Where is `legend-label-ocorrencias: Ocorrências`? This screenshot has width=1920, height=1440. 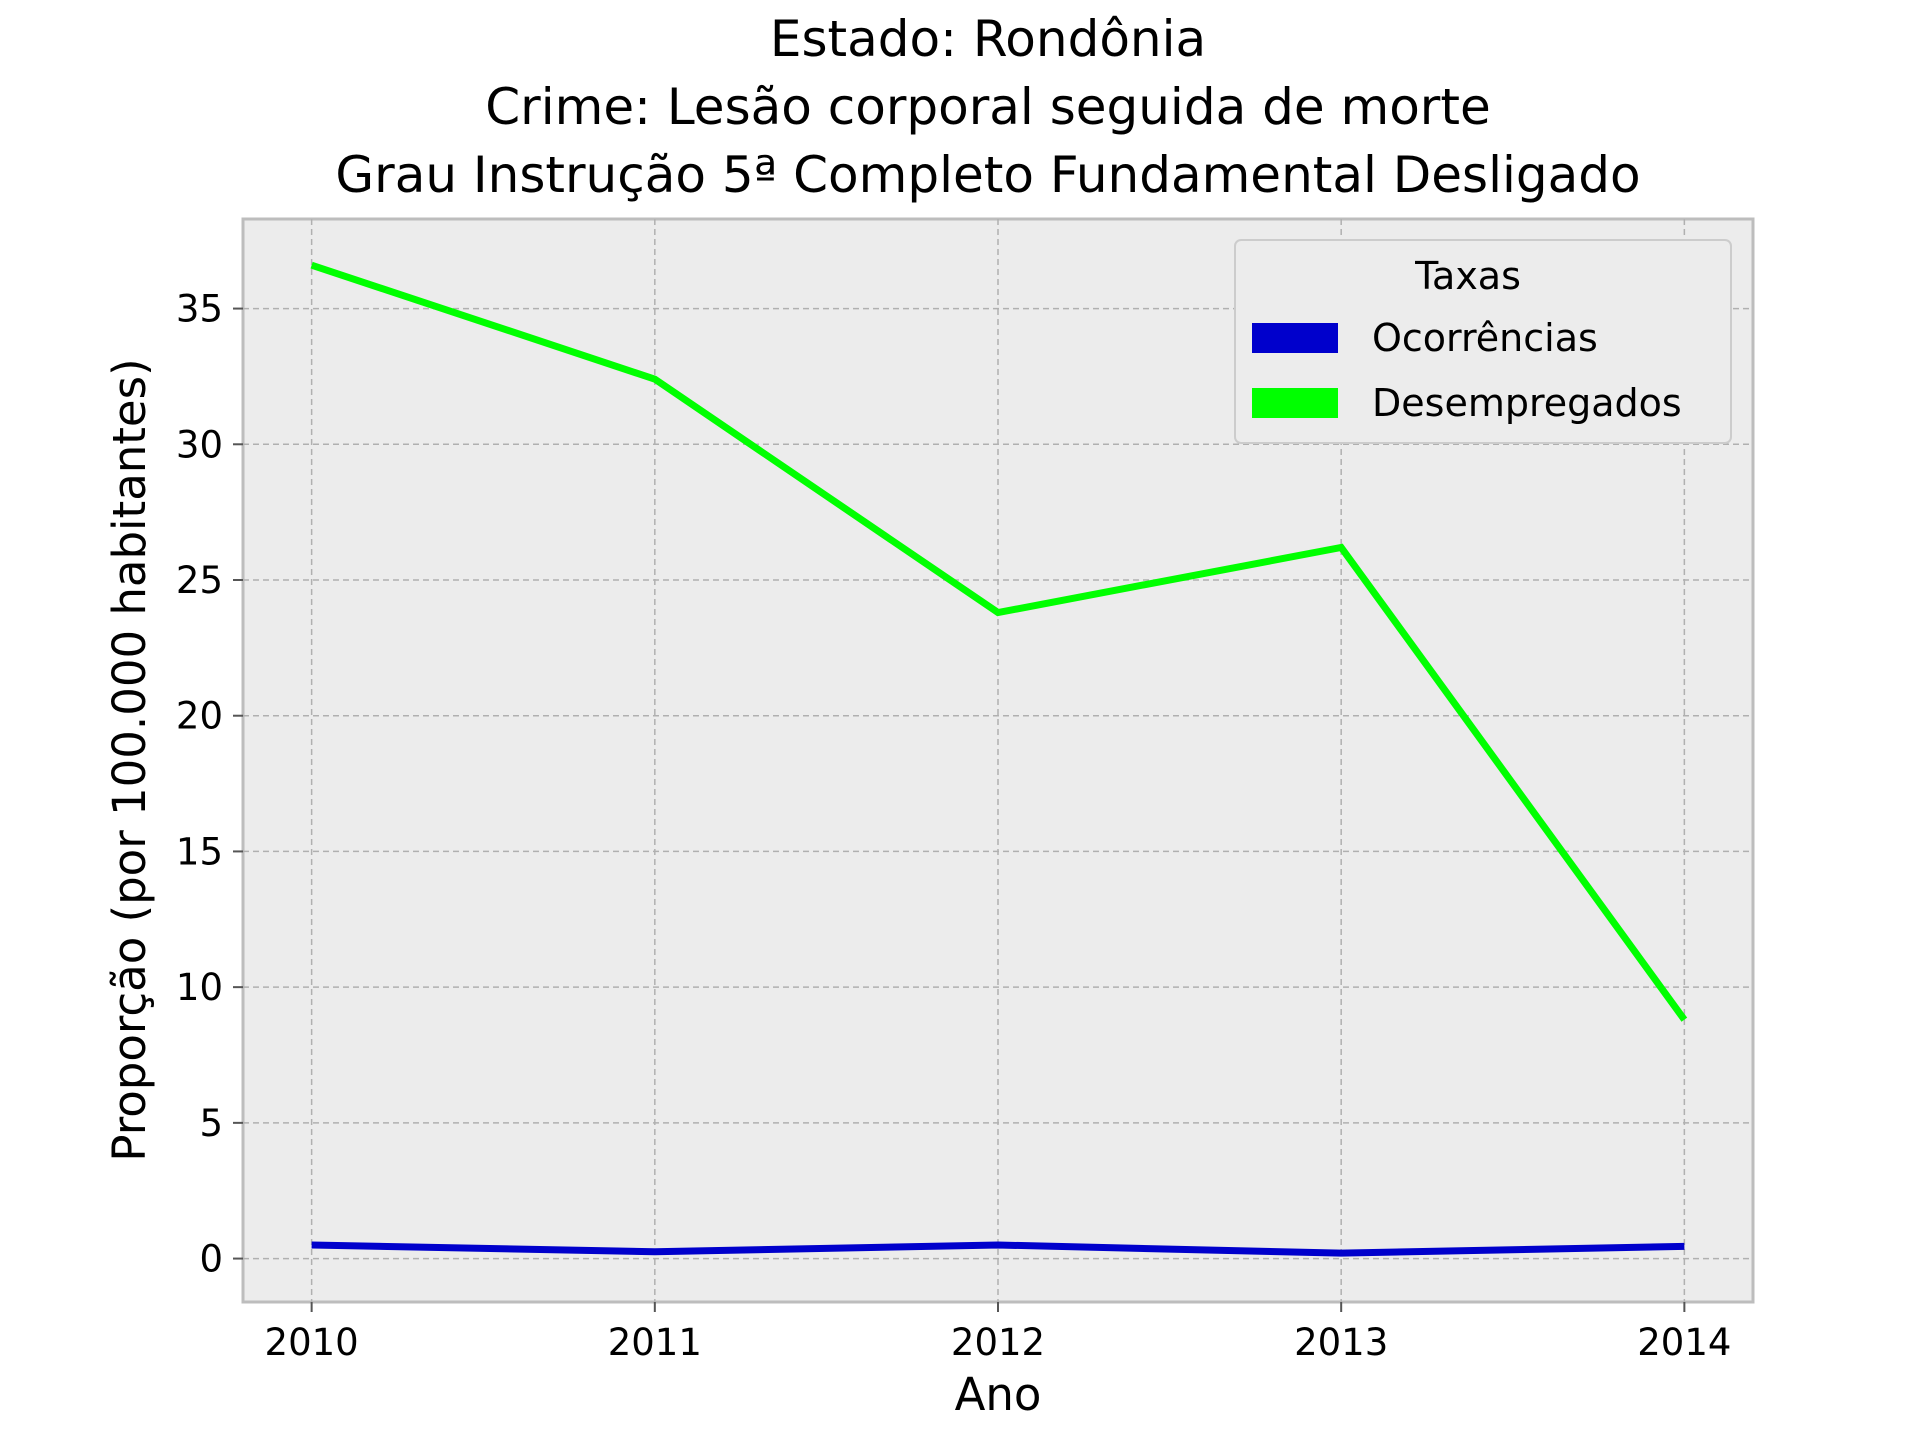
legend-label-ocorrencias: Ocorrências is located at coordinates (1485, 338).